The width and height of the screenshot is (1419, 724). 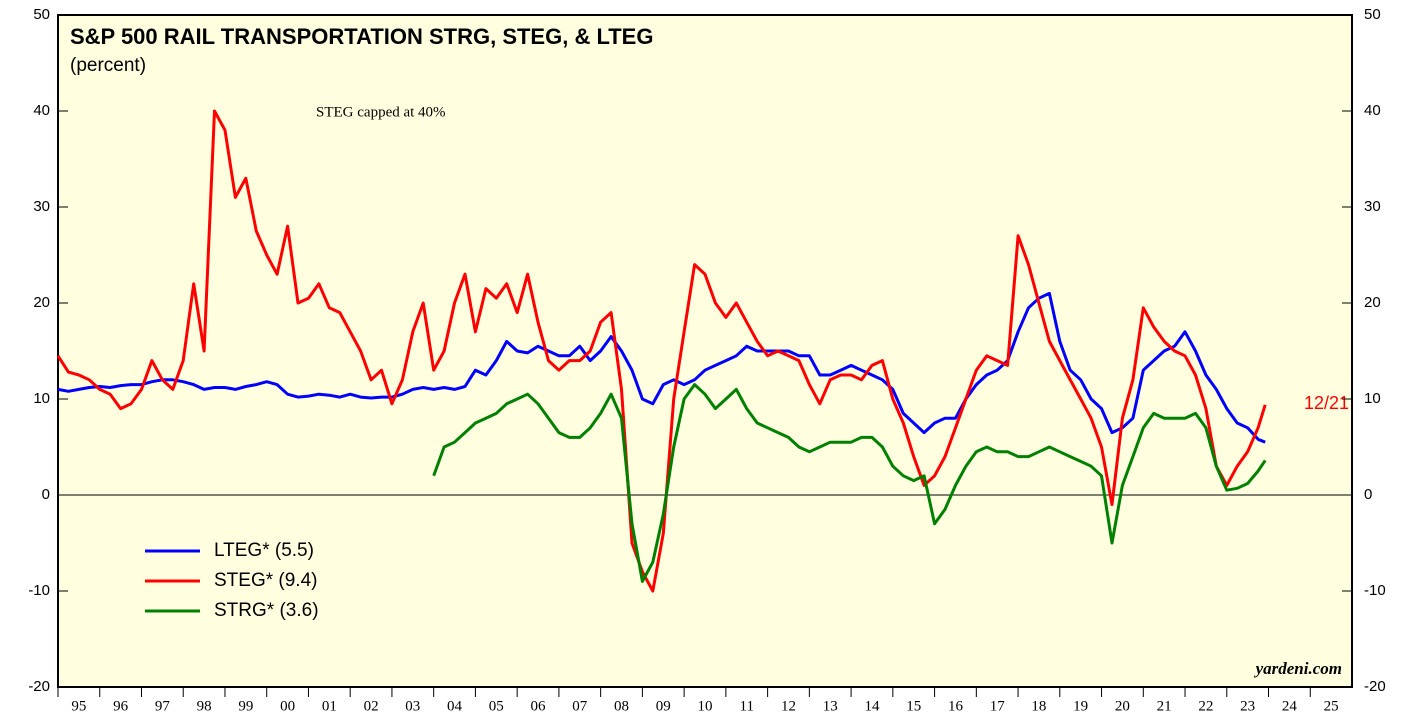 What do you see at coordinates (121, 706) in the screenshot?
I see `x-tick-label: 96` at bounding box center [121, 706].